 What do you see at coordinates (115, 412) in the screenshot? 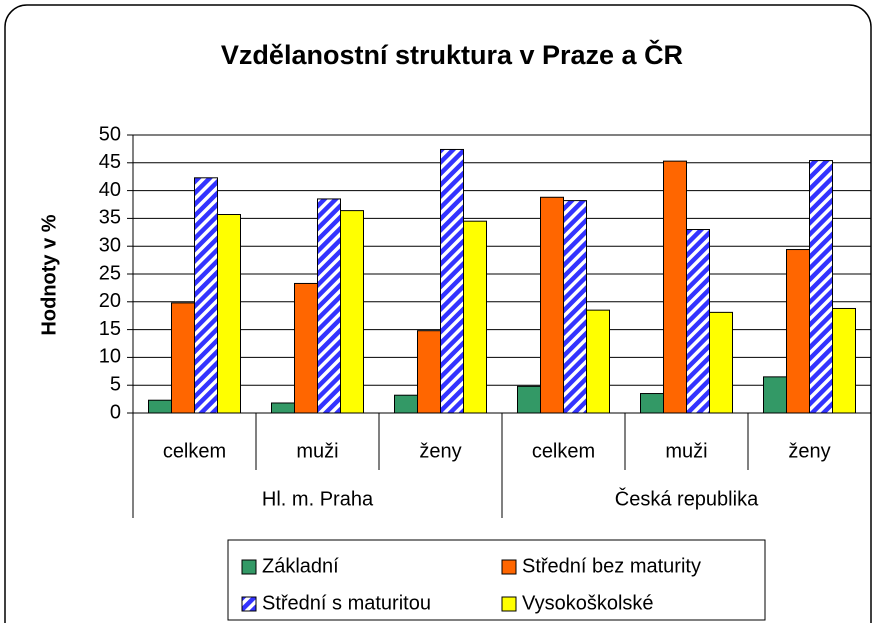
I see `y-tick-label: 0` at bounding box center [115, 412].